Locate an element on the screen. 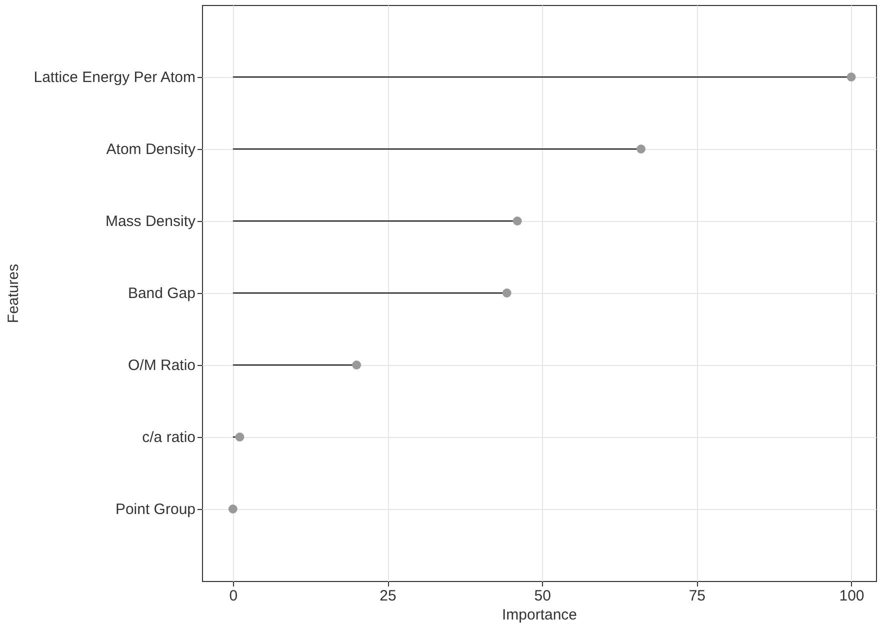  y-axis-title: Features is located at coordinates (13, 294).